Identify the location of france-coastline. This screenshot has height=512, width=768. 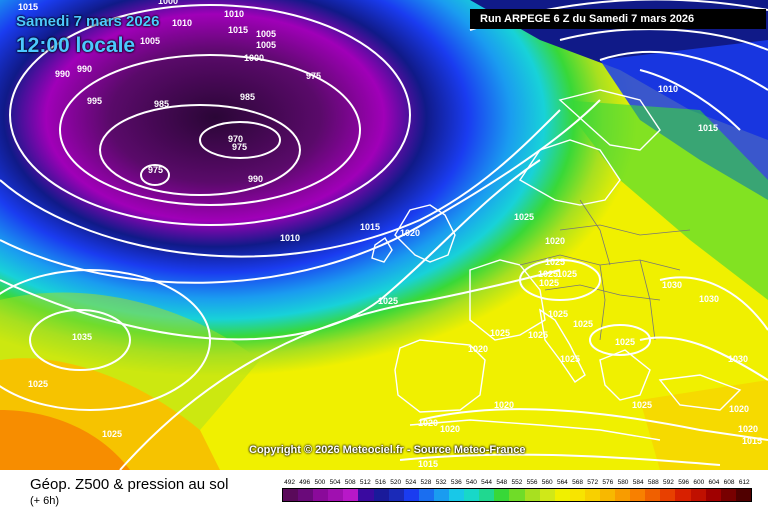
(507, 300).